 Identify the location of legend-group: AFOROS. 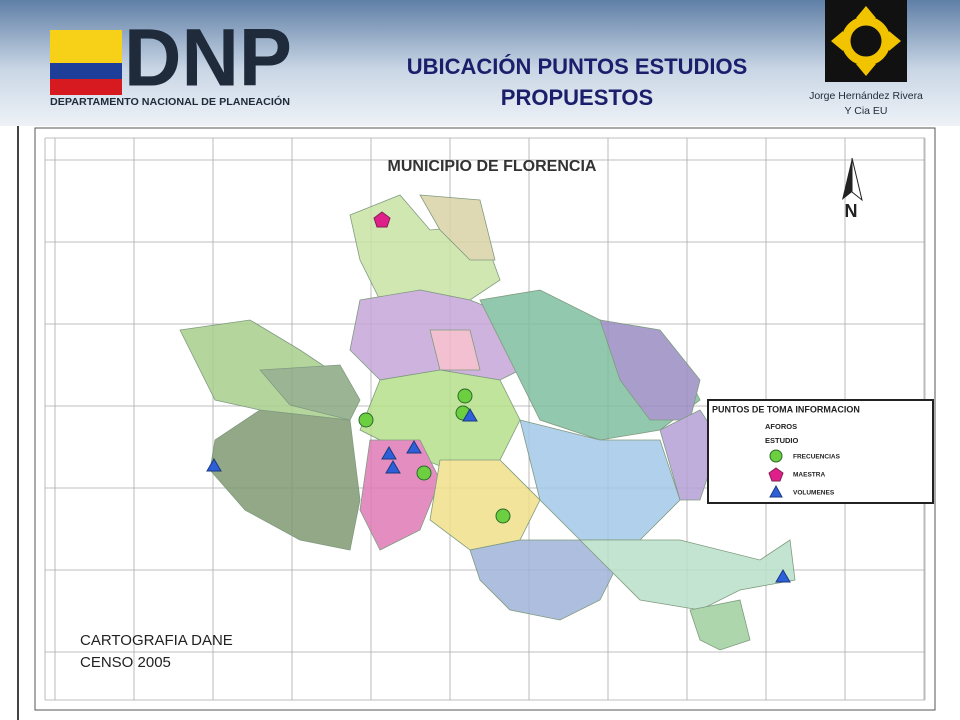
(781, 426).